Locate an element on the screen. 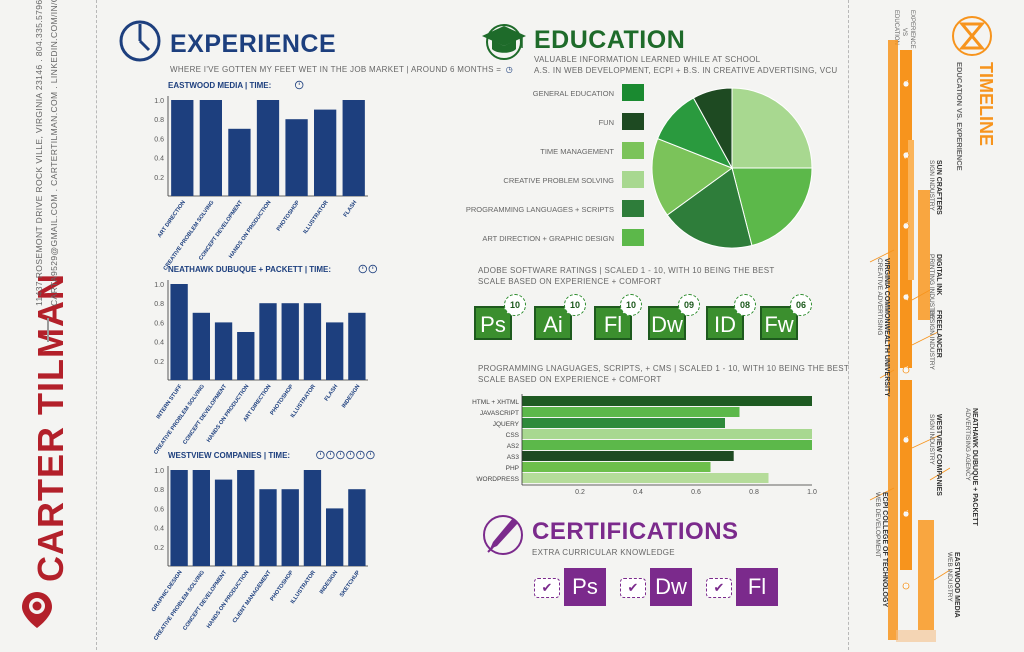 Image resolution: width=1024 pixels, height=652 pixels. entry-role: ADVERTISING AGENCY is located at coordinates (967, 444).